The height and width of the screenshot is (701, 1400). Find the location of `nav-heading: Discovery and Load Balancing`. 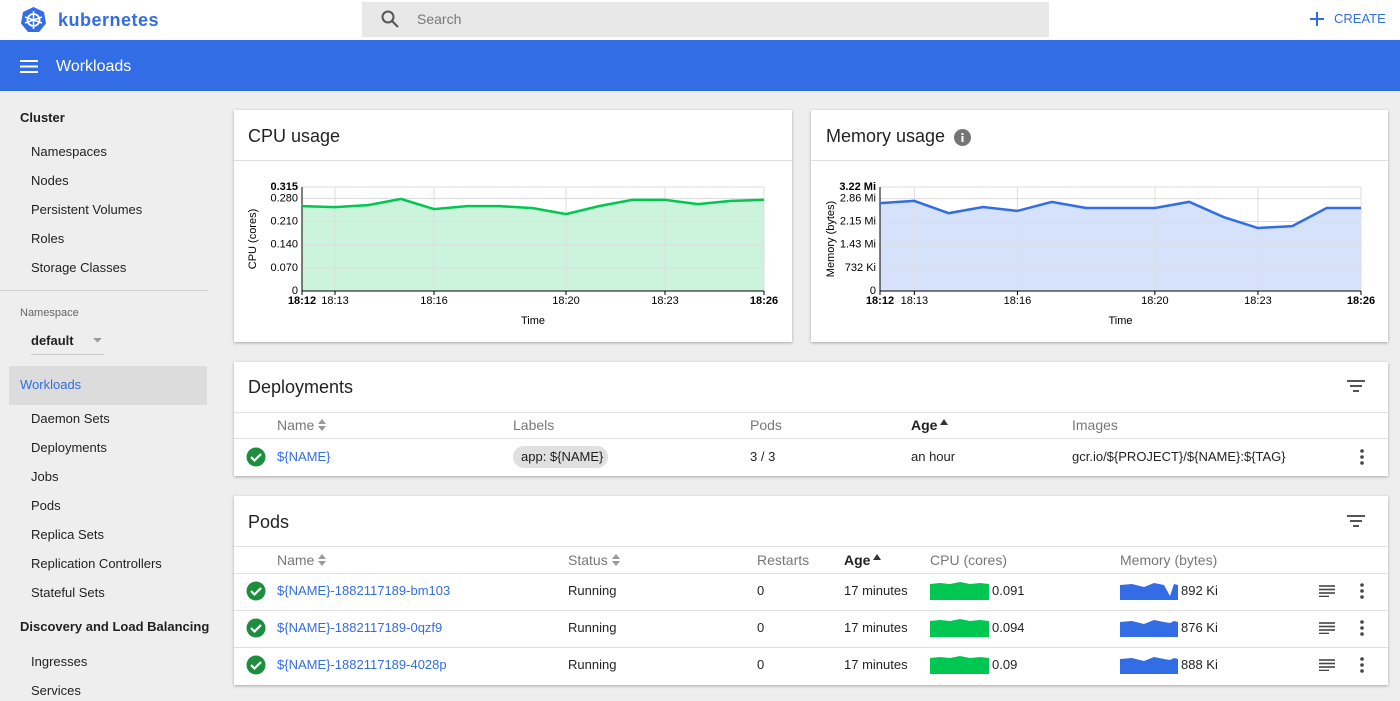

nav-heading: Discovery and Load Balancing is located at coordinates (115, 626).